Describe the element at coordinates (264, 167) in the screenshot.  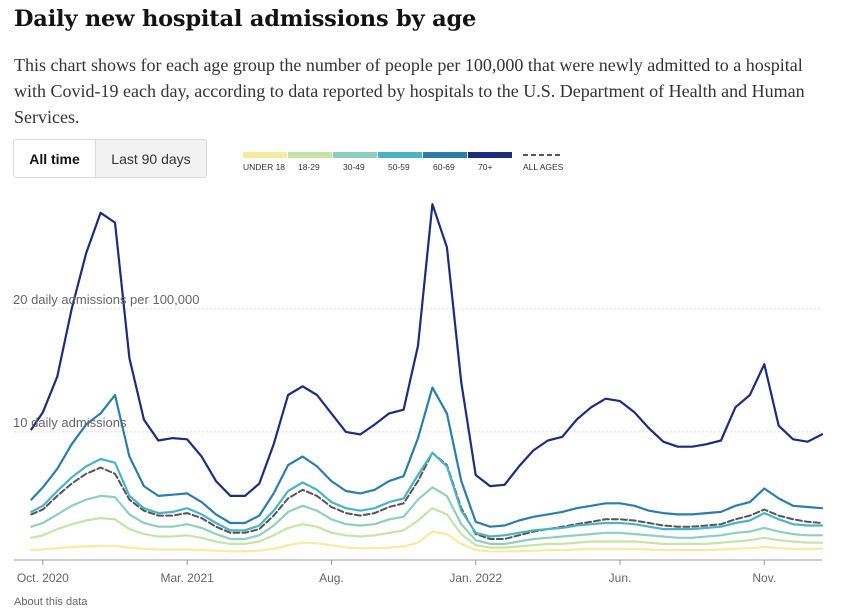
I see `legend-label: UNDER 18` at that location.